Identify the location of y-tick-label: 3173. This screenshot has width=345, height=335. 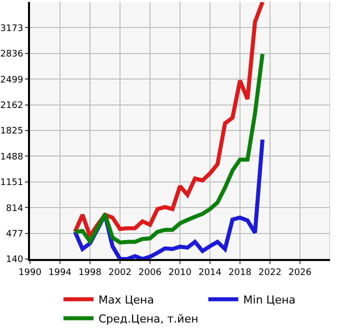
(12, 29).